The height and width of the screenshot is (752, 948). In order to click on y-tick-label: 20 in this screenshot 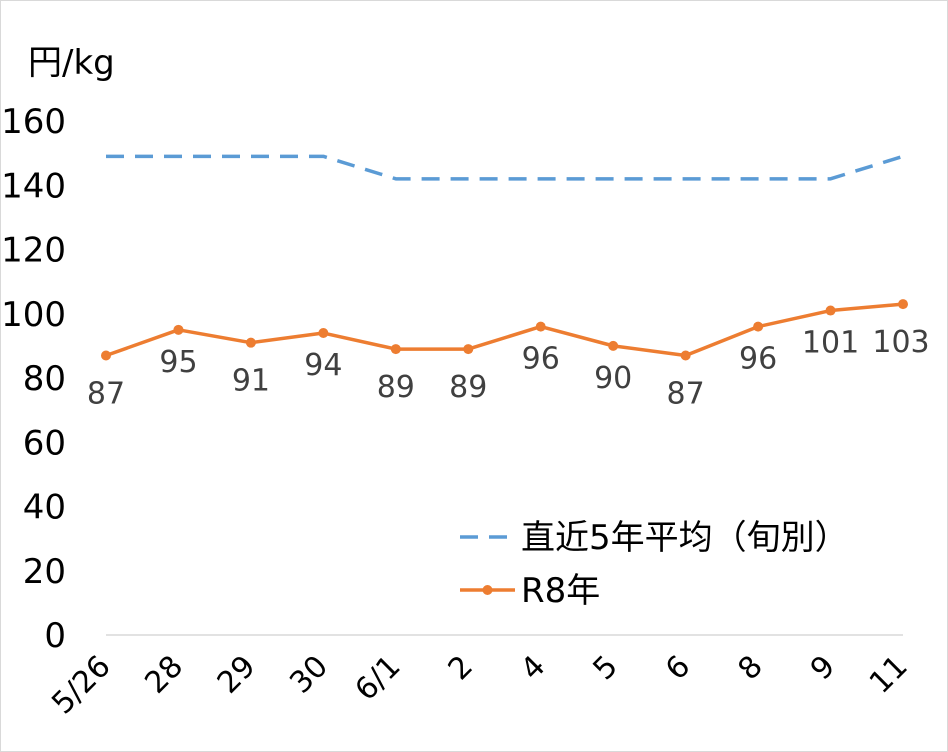, I will do `click(44, 572)`.